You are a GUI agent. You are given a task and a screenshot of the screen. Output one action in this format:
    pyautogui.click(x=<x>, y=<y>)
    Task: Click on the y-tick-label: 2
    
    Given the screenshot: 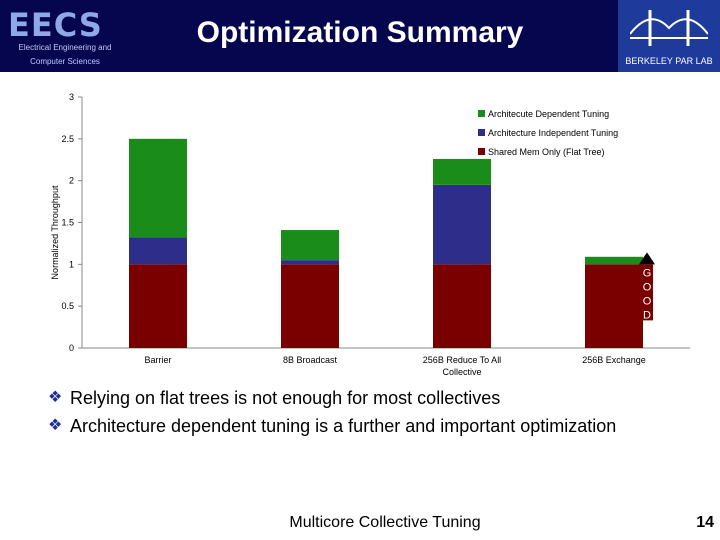 What is the action you would take?
    pyautogui.click(x=71, y=181)
    